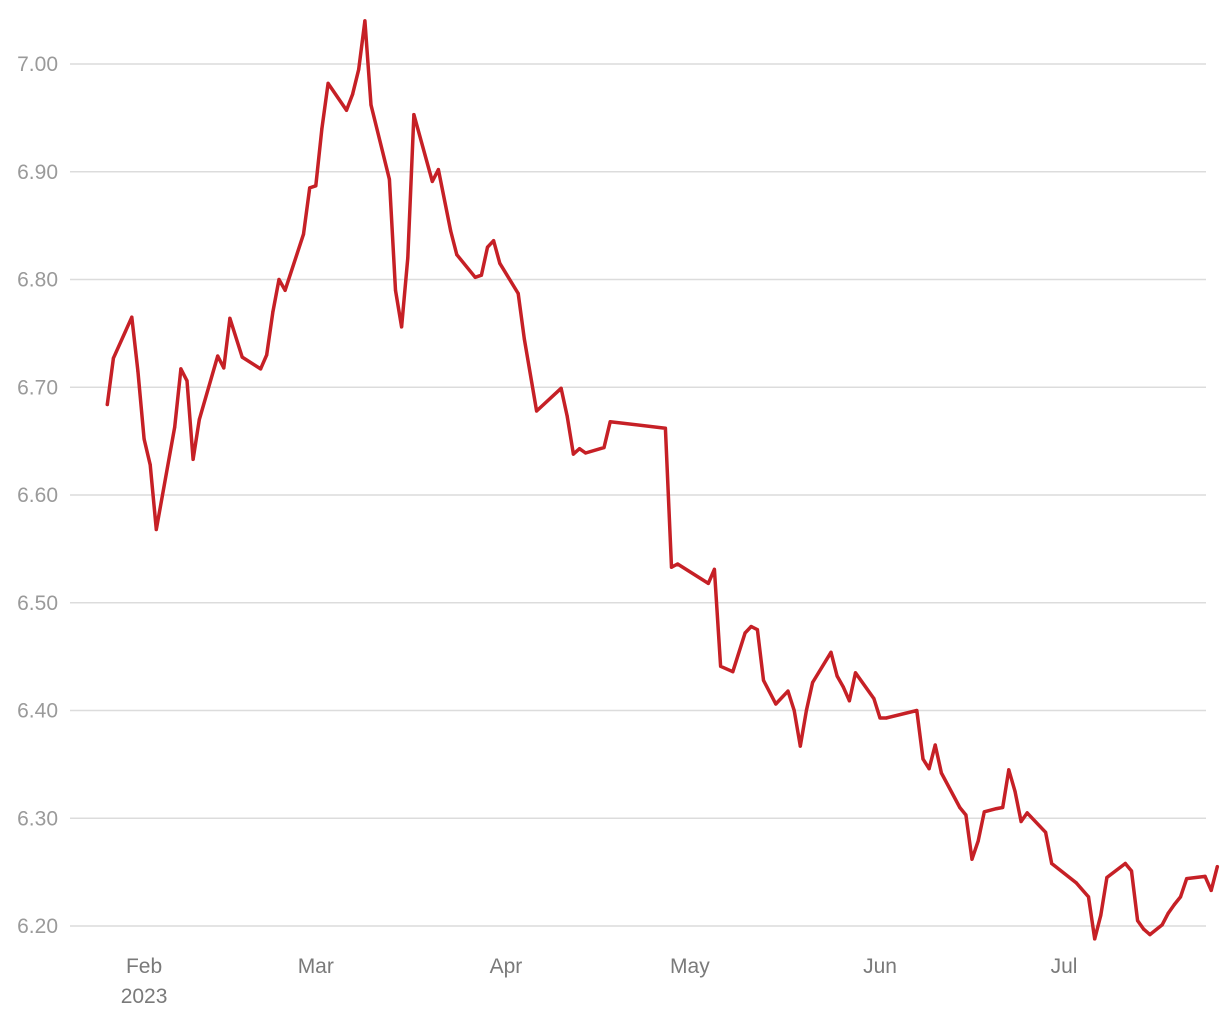 The image size is (1220, 1020). What do you see at coordinates (37, 495) in the screenshot?
I see `y-tick-label: 6.60` at bounding box center [37, 495].